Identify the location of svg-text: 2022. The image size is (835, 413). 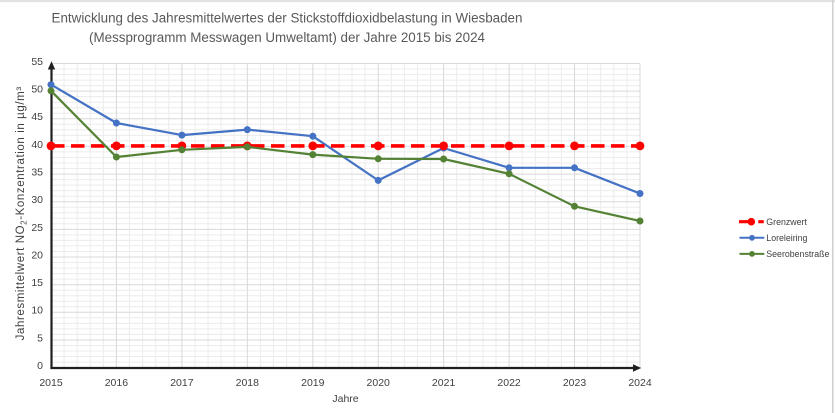
(509, 383).